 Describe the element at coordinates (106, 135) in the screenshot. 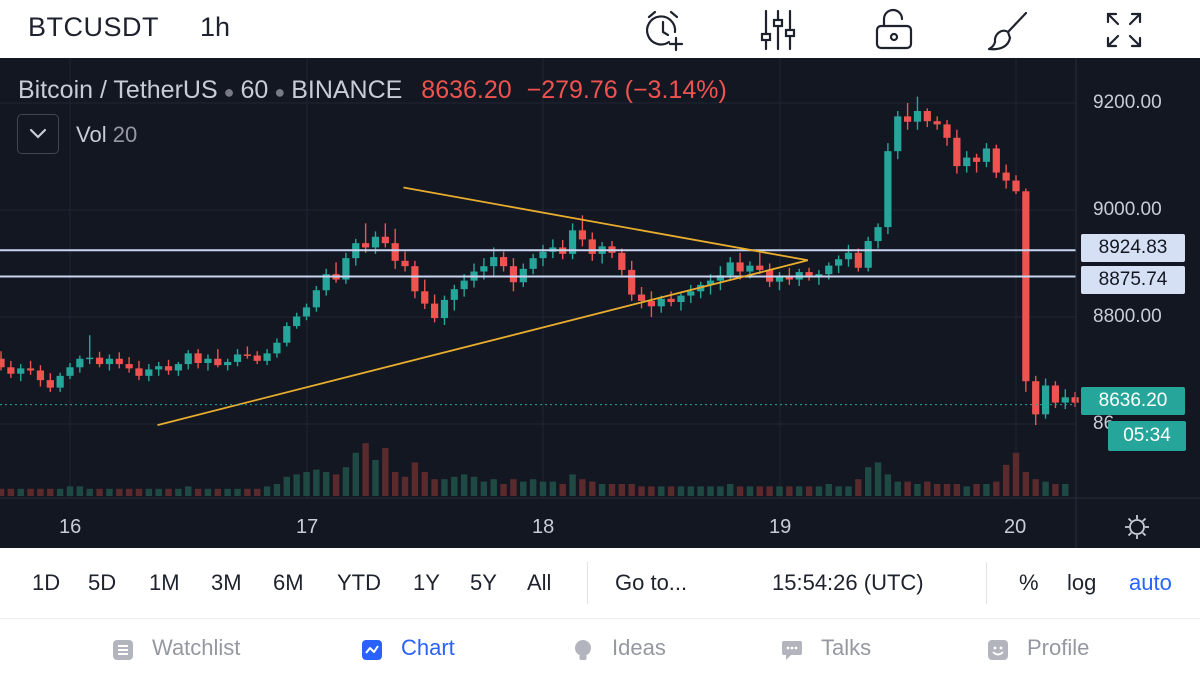

I see `volume-study-label: Vol 20` at that location.